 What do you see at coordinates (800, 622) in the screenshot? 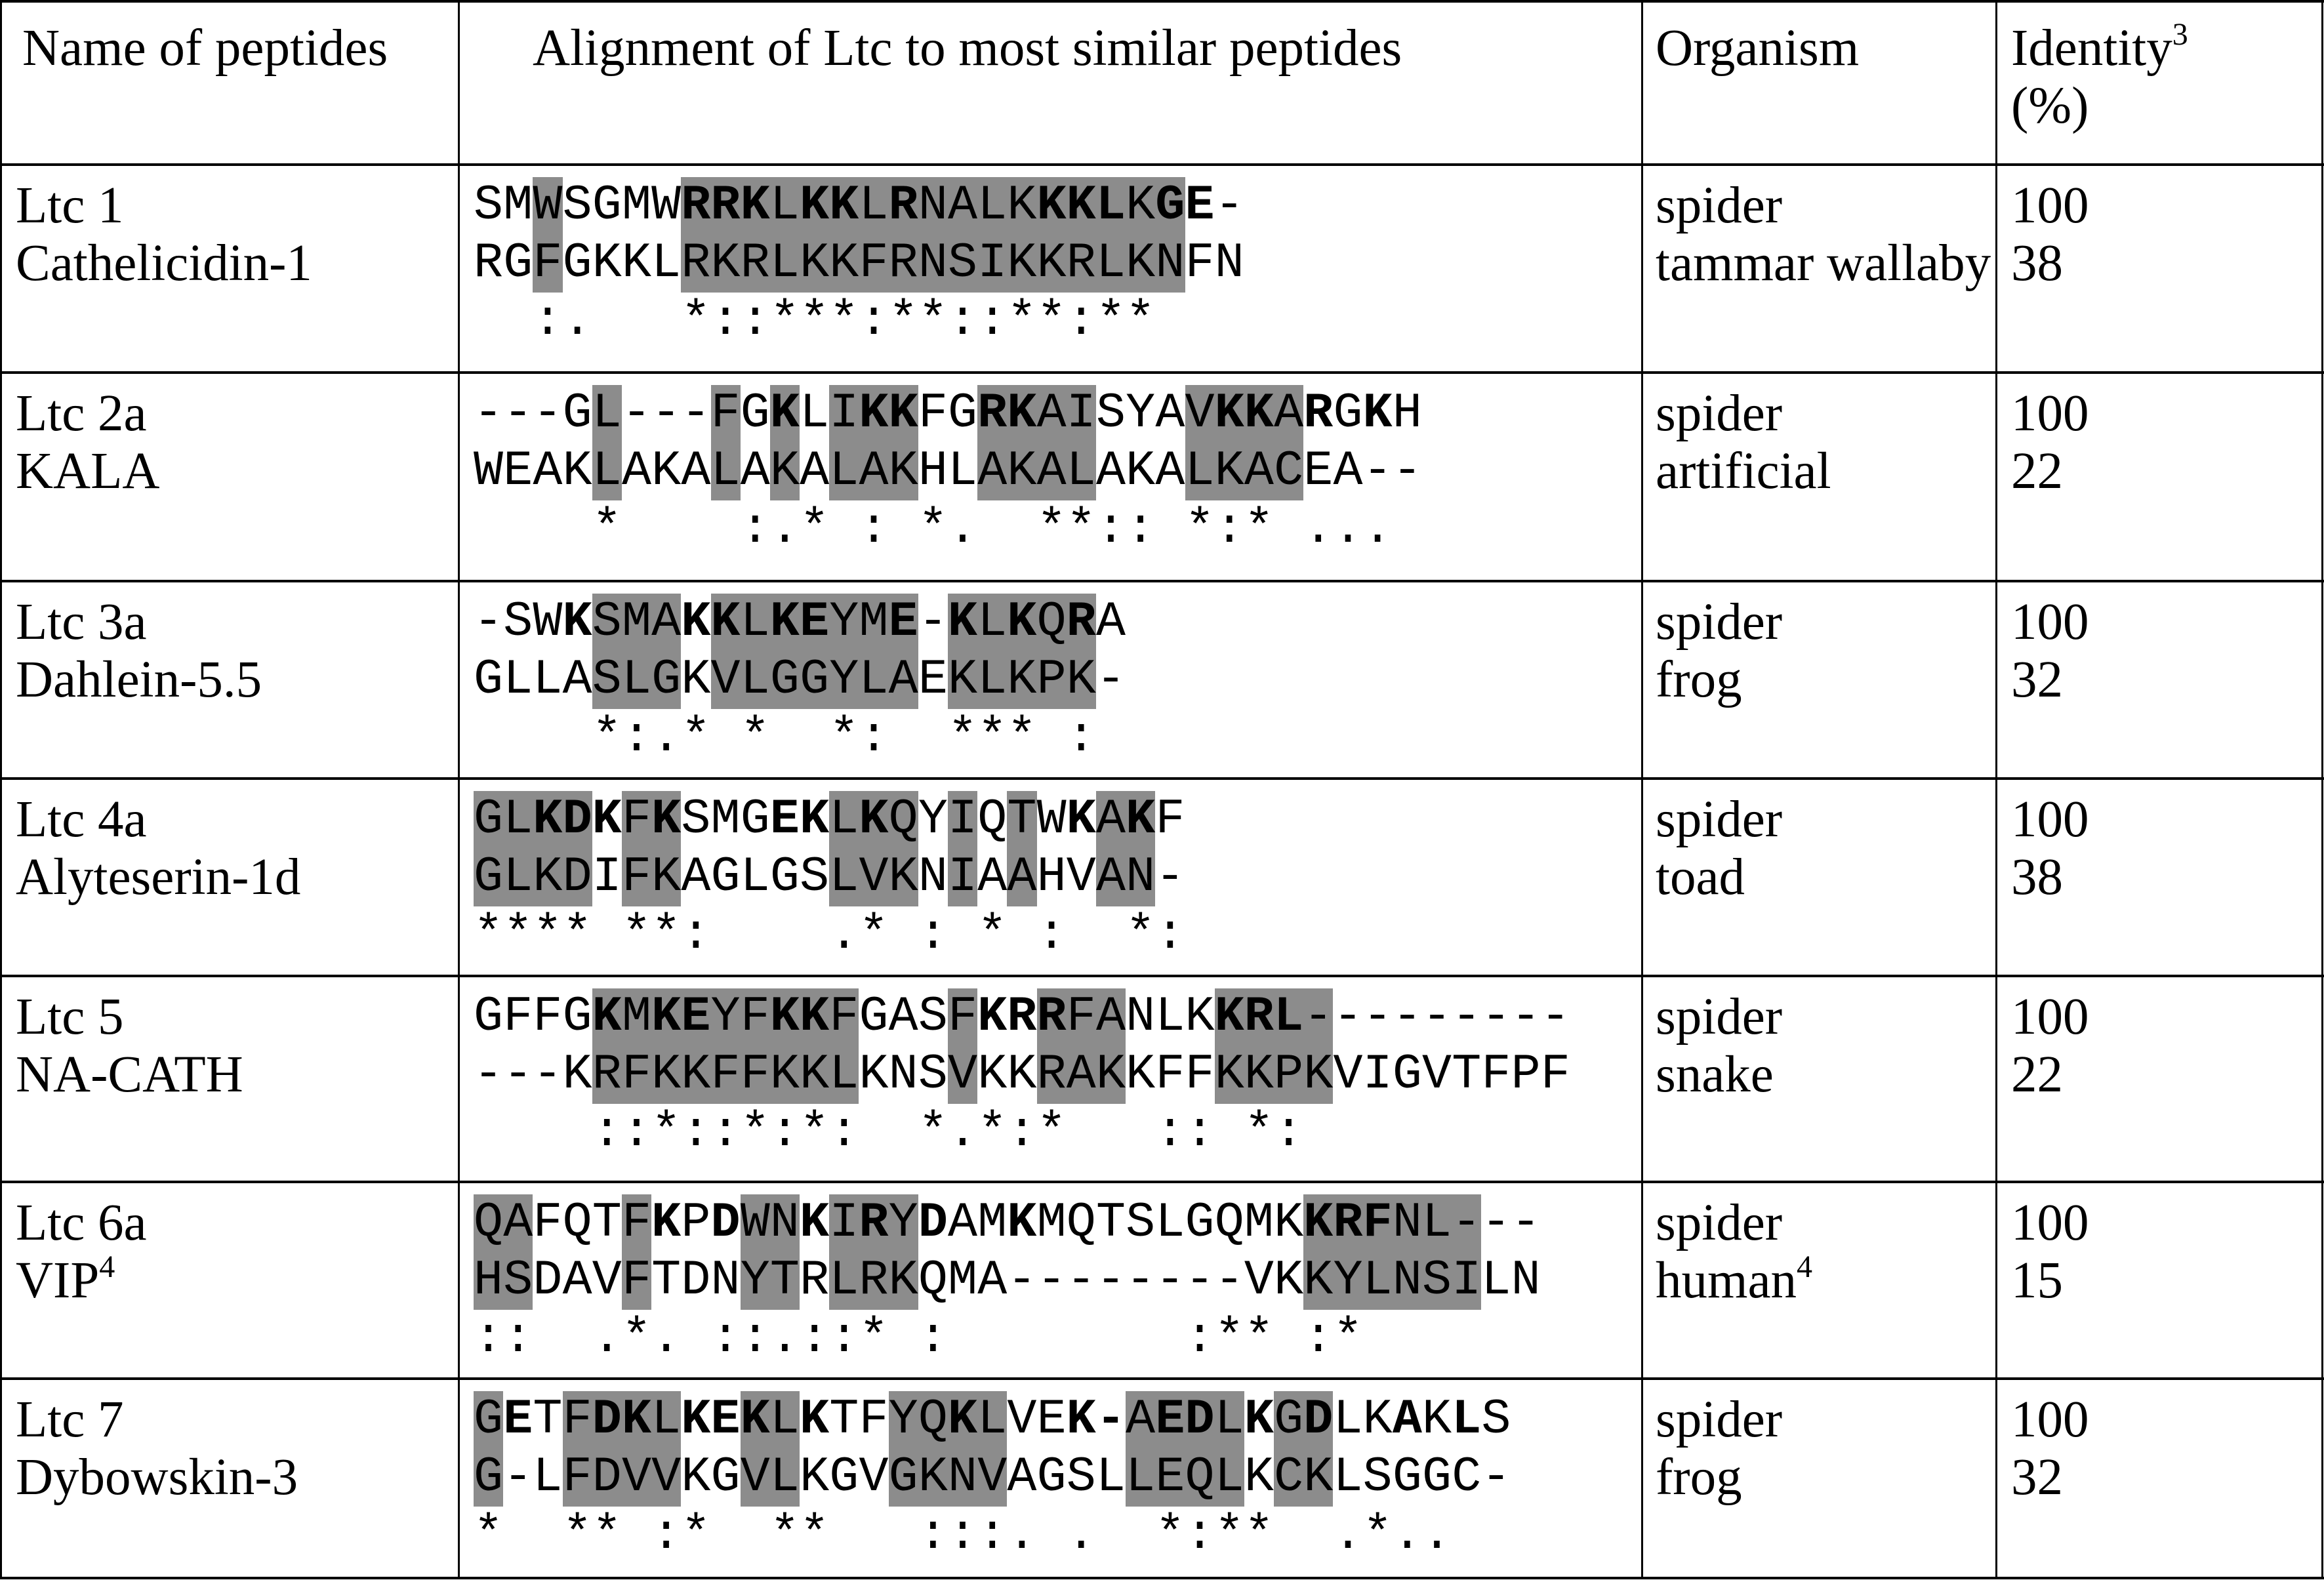
I see `ltc-sequence: -SWKSMAKKLKEYME-KLKQRA` at bounding box center [800, 622].